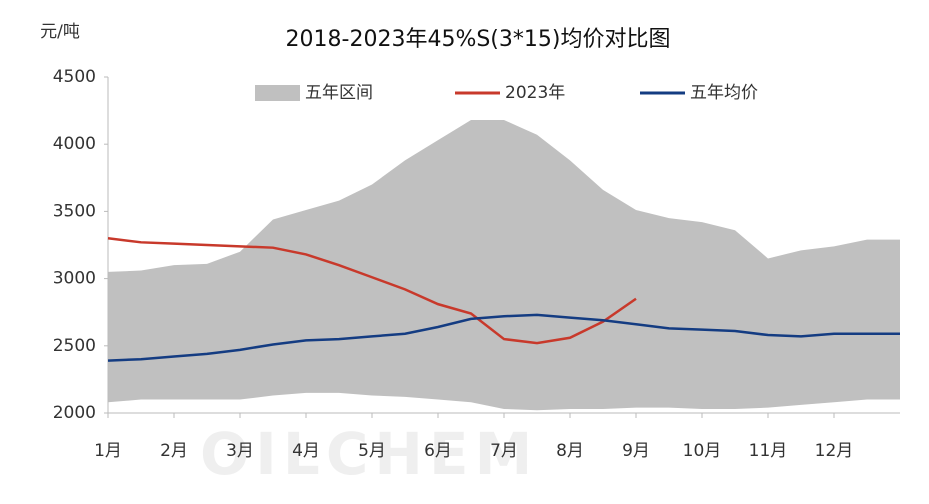 This screenshot has width=929, height=504. Describe the element at coordinates (768, 451) in the screenshot. I see `x-tick-label: 11月` at that location.